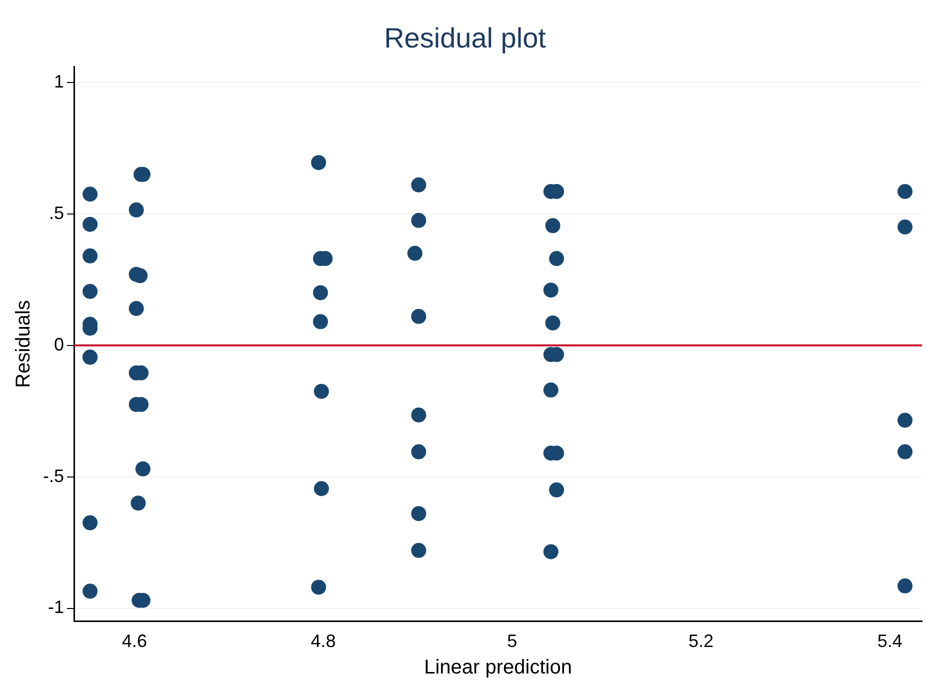 The image size is (940, 688). Describe the element at coordinates (498, 667) in the screenshot. I see `x-axis-title: Linear prediction` at that location.